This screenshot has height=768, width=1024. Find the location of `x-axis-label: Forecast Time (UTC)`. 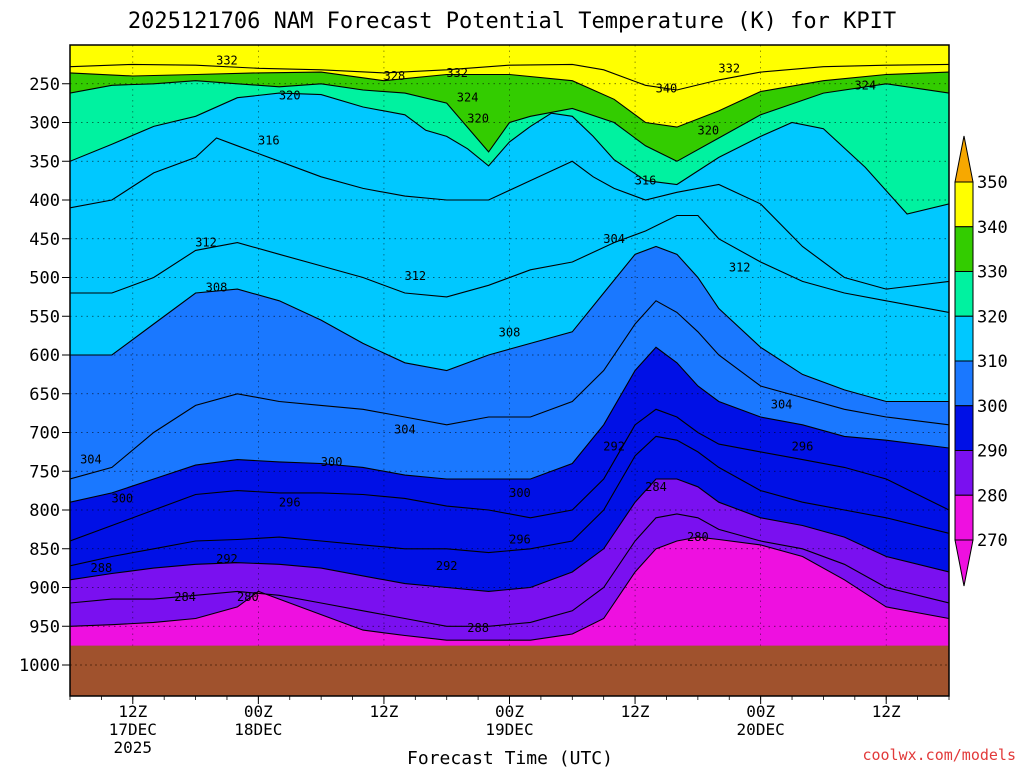

x-axis-label: Forecast Time (UTC) is located at coordinates (510, 758).